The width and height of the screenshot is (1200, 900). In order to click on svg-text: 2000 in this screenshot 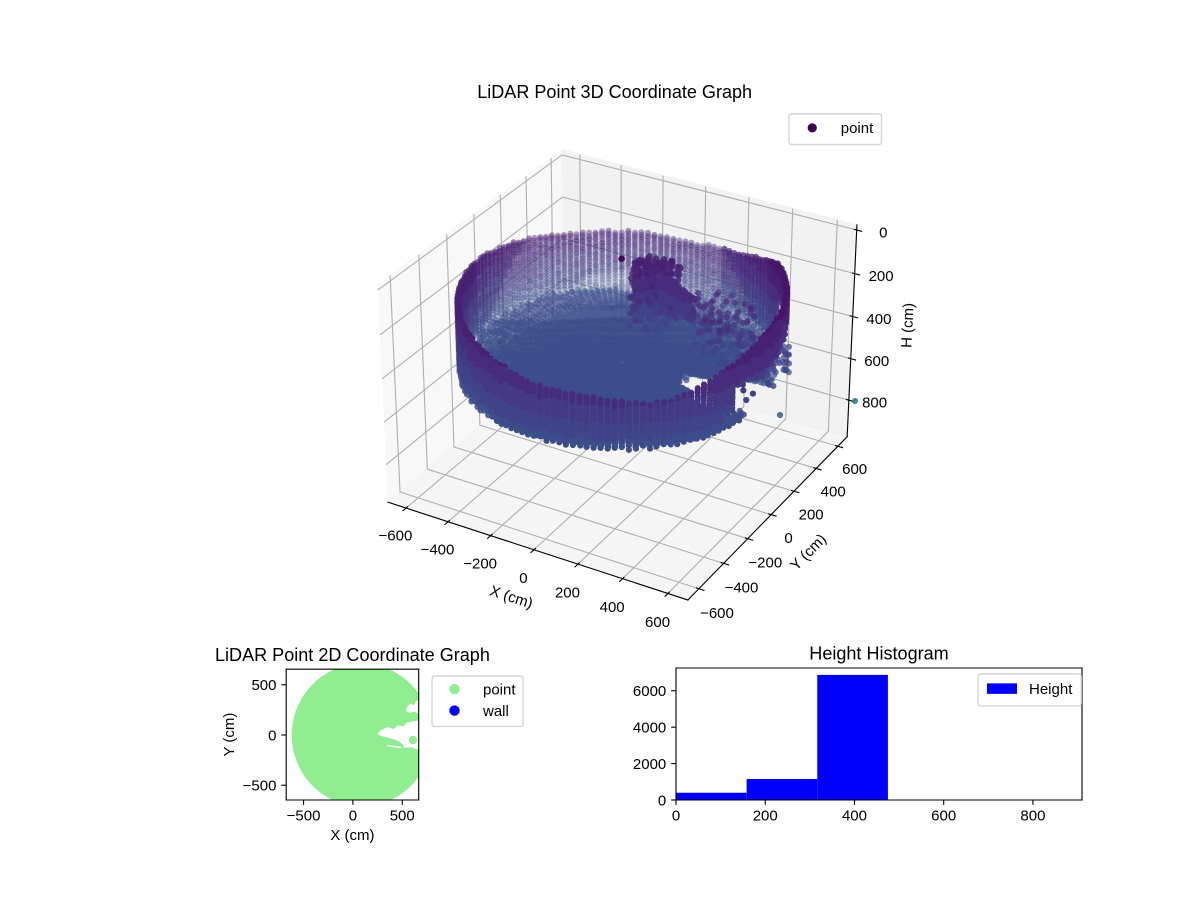, I will do `click(649, 764)`.